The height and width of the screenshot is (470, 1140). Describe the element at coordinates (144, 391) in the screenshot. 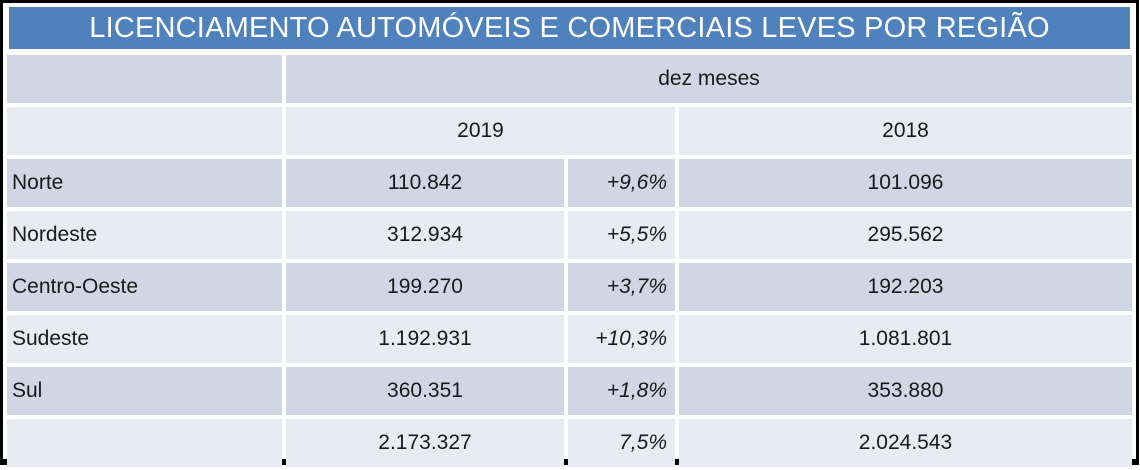

I see `region-label: Sul` at that location.